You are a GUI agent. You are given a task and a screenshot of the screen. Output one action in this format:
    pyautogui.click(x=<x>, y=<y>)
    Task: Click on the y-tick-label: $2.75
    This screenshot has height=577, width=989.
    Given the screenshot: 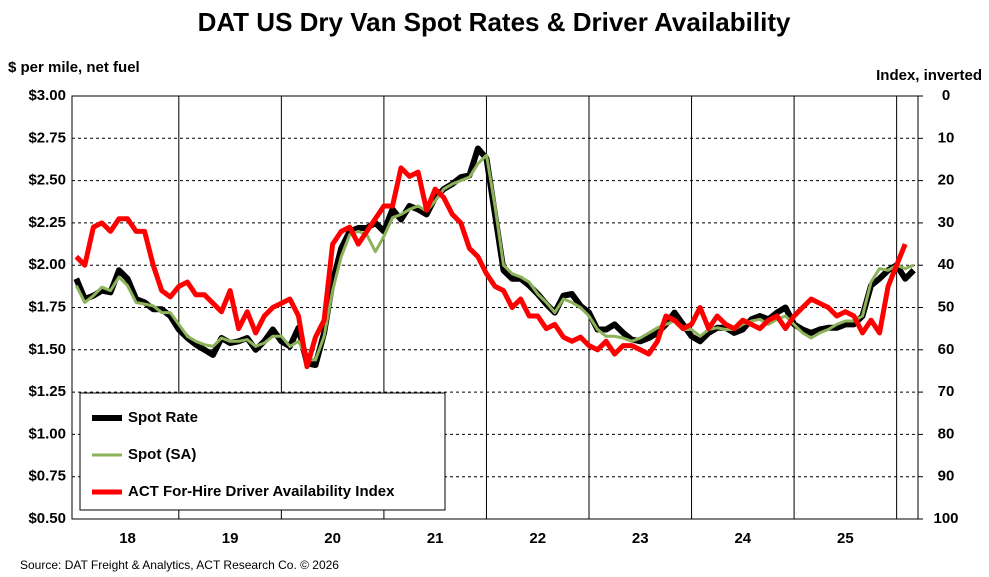 What is the action you would take?
    pyautogui.click(x=47, y=137)
    